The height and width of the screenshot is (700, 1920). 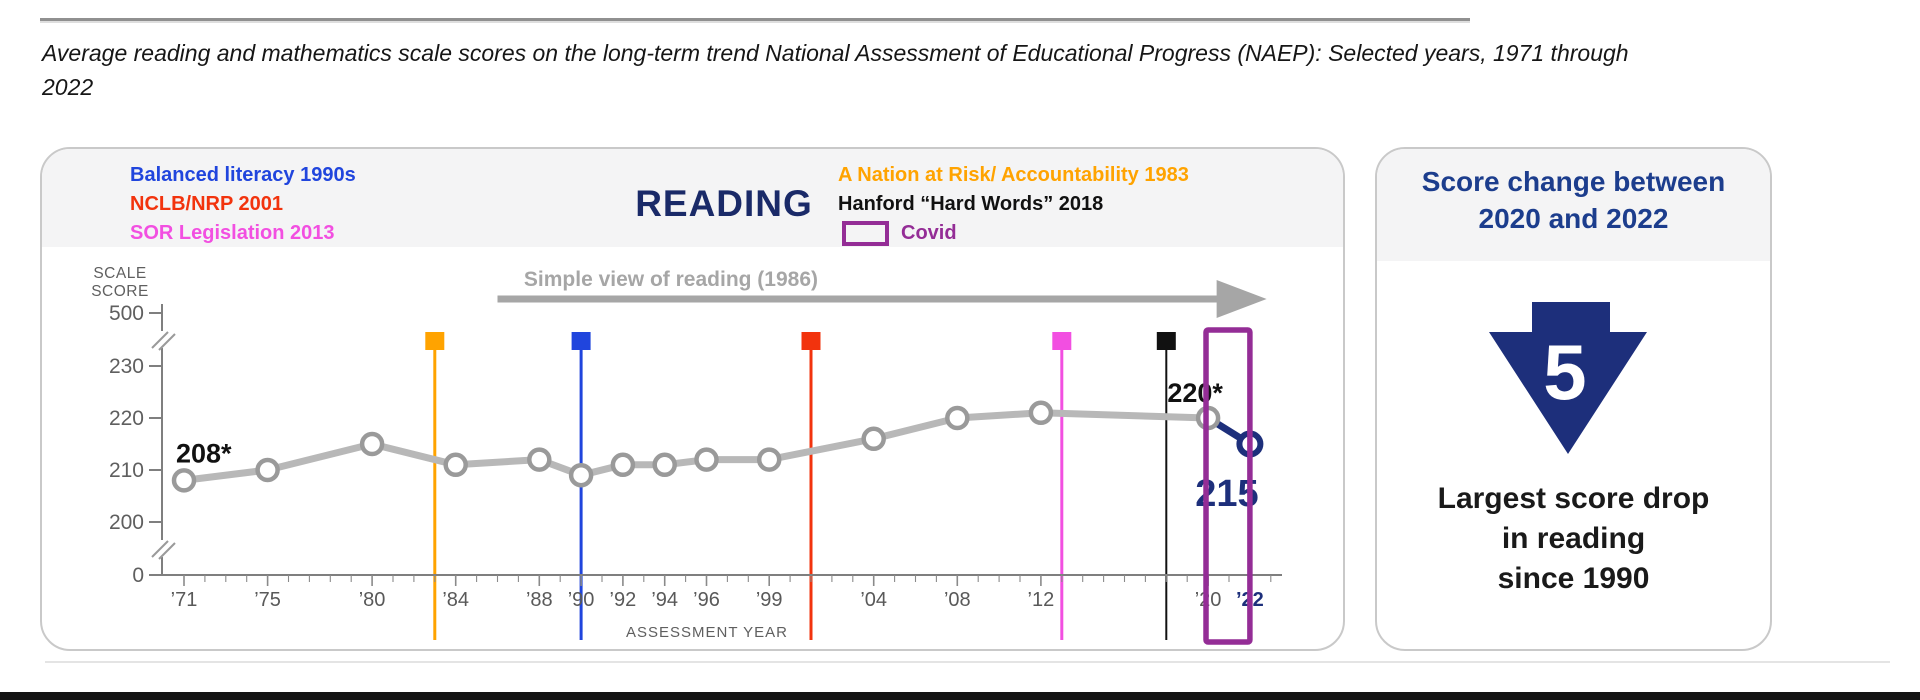 I want to click on legend-item: SOR Legislation 2013, so click(x=243, y=233).